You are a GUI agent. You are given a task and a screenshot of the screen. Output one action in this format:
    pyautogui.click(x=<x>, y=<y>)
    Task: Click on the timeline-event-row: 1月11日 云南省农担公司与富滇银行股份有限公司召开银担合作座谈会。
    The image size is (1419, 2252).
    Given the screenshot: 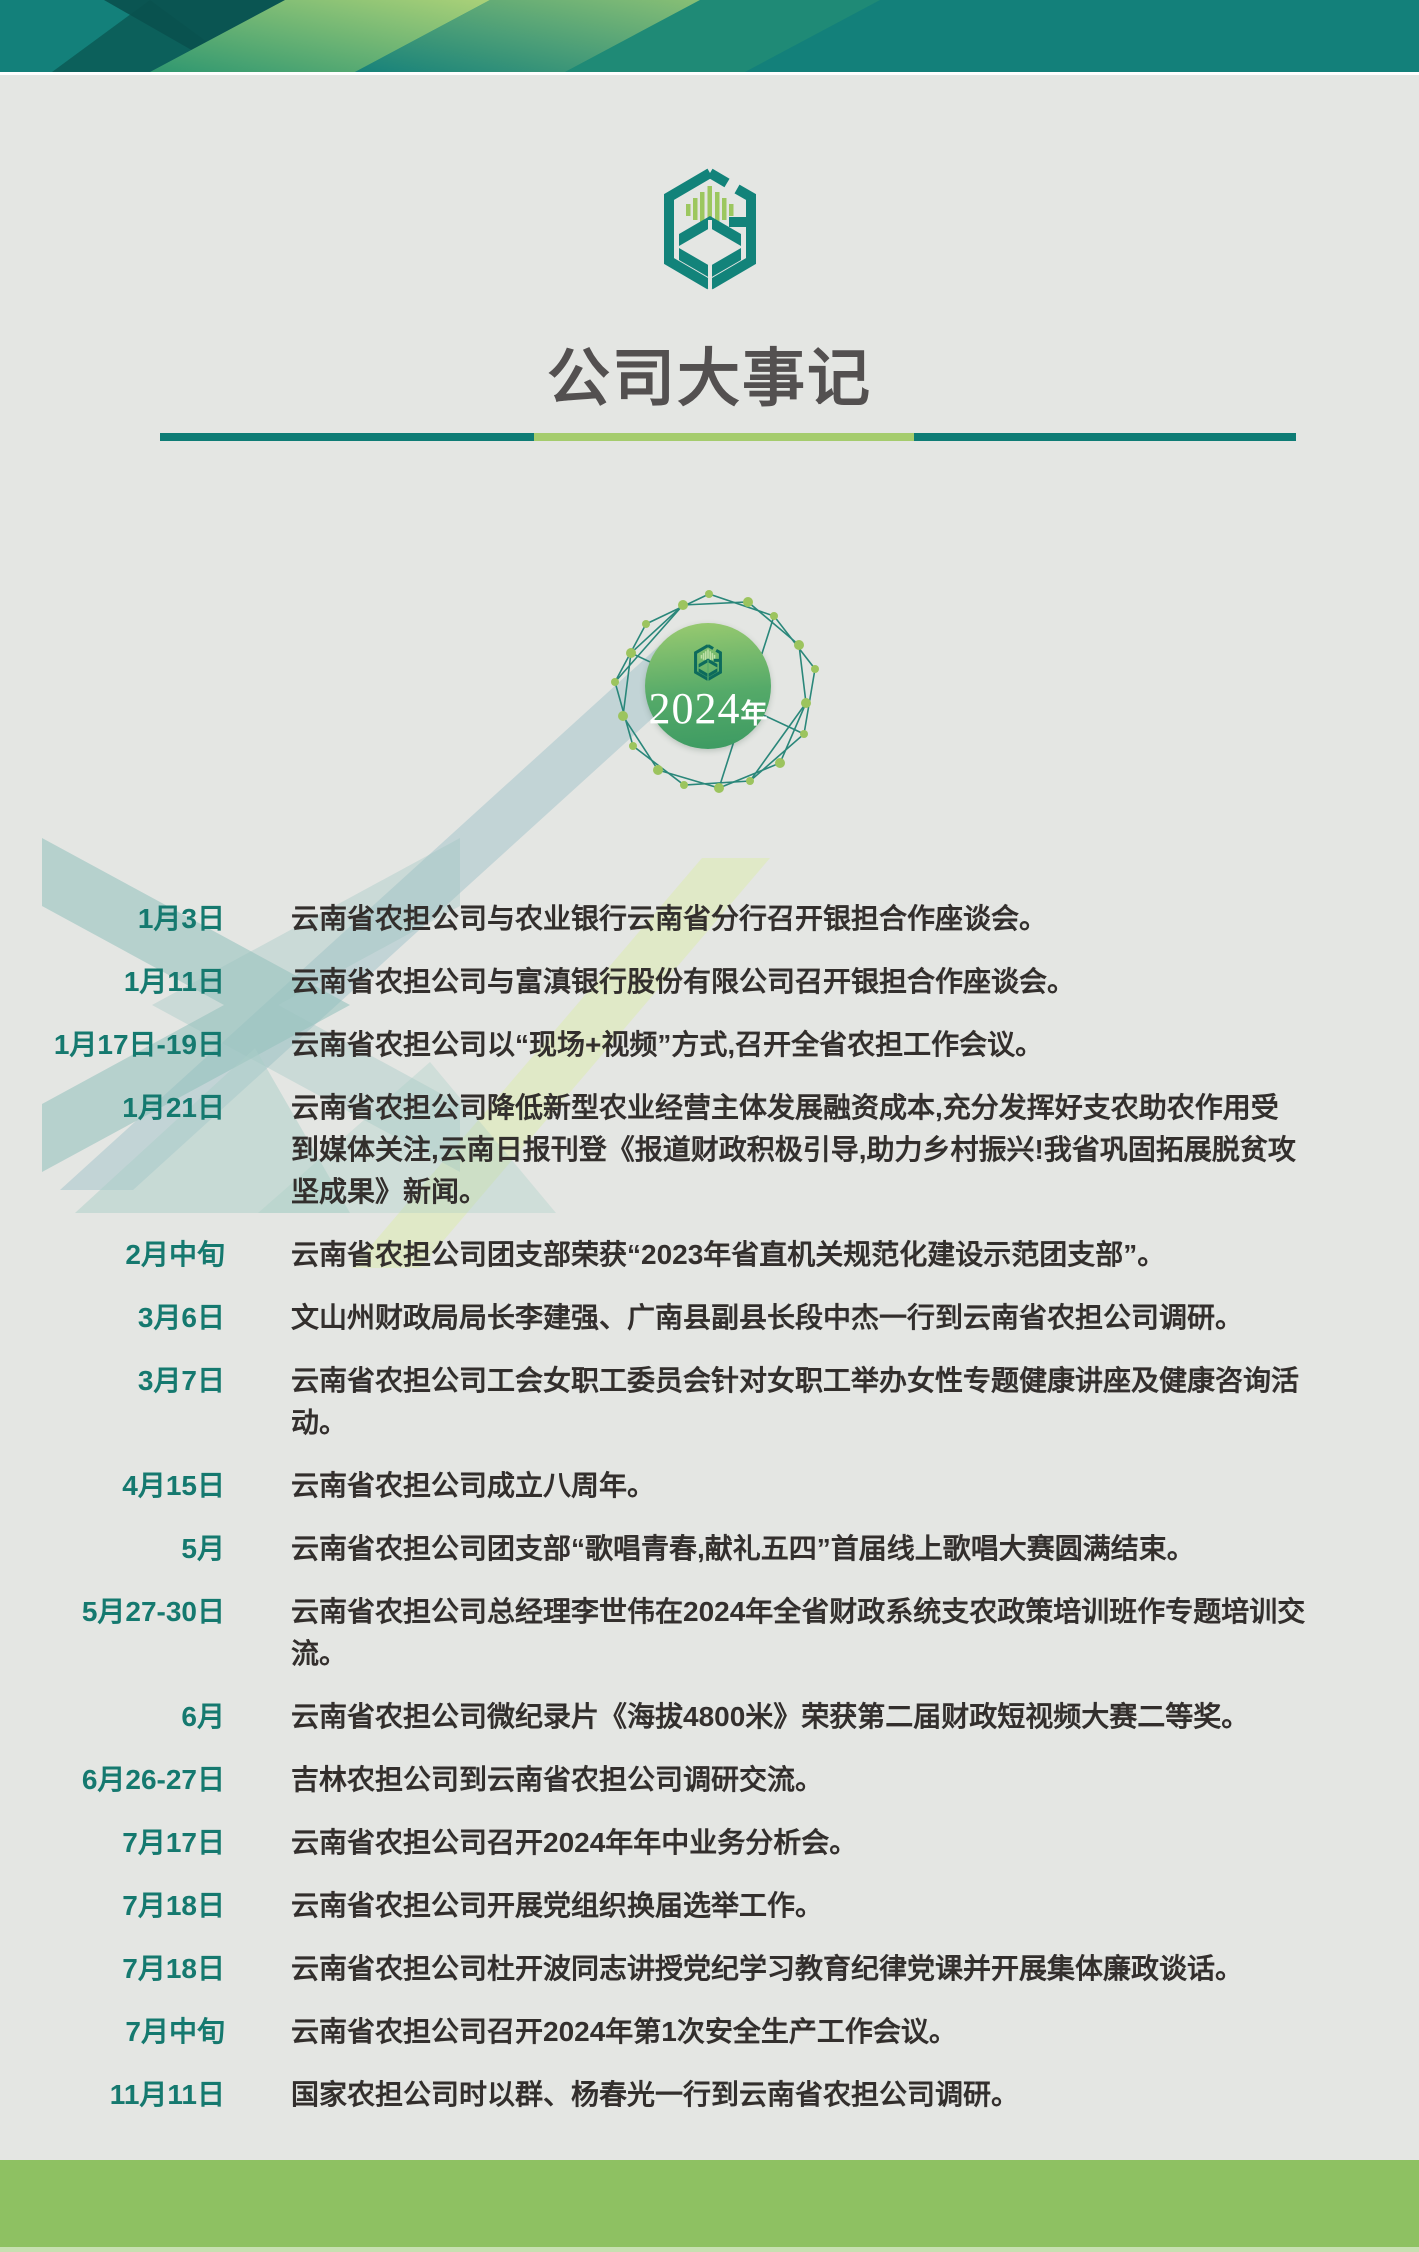 What is the action you would take?
    pyautogui.click(x=709, y=982)
    